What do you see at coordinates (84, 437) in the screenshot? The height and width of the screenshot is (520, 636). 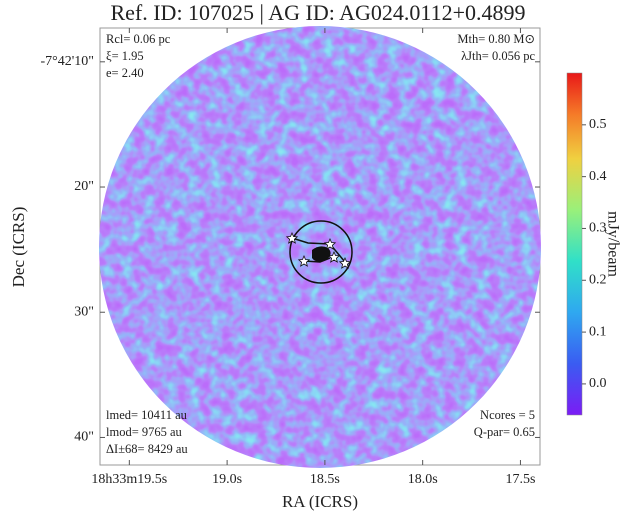 I see `y-tick-label: 40"` at bounding box center [84, 437].